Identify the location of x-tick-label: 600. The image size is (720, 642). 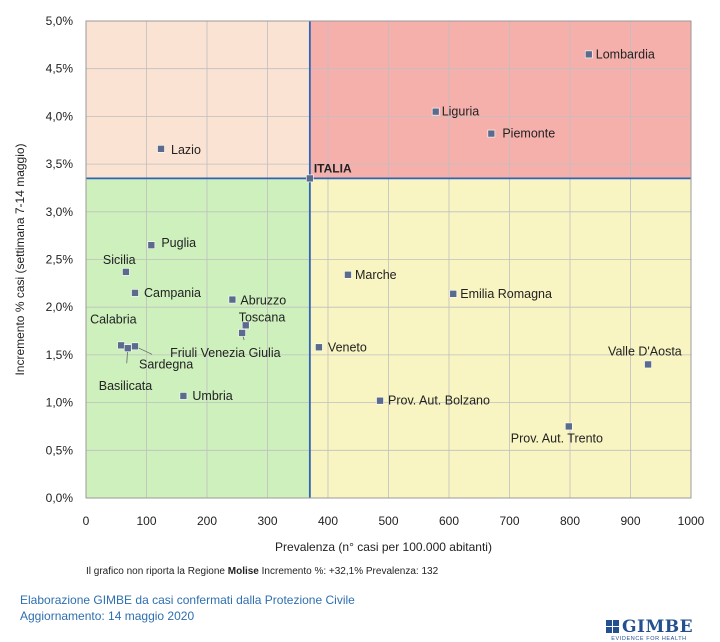
(449, 521).